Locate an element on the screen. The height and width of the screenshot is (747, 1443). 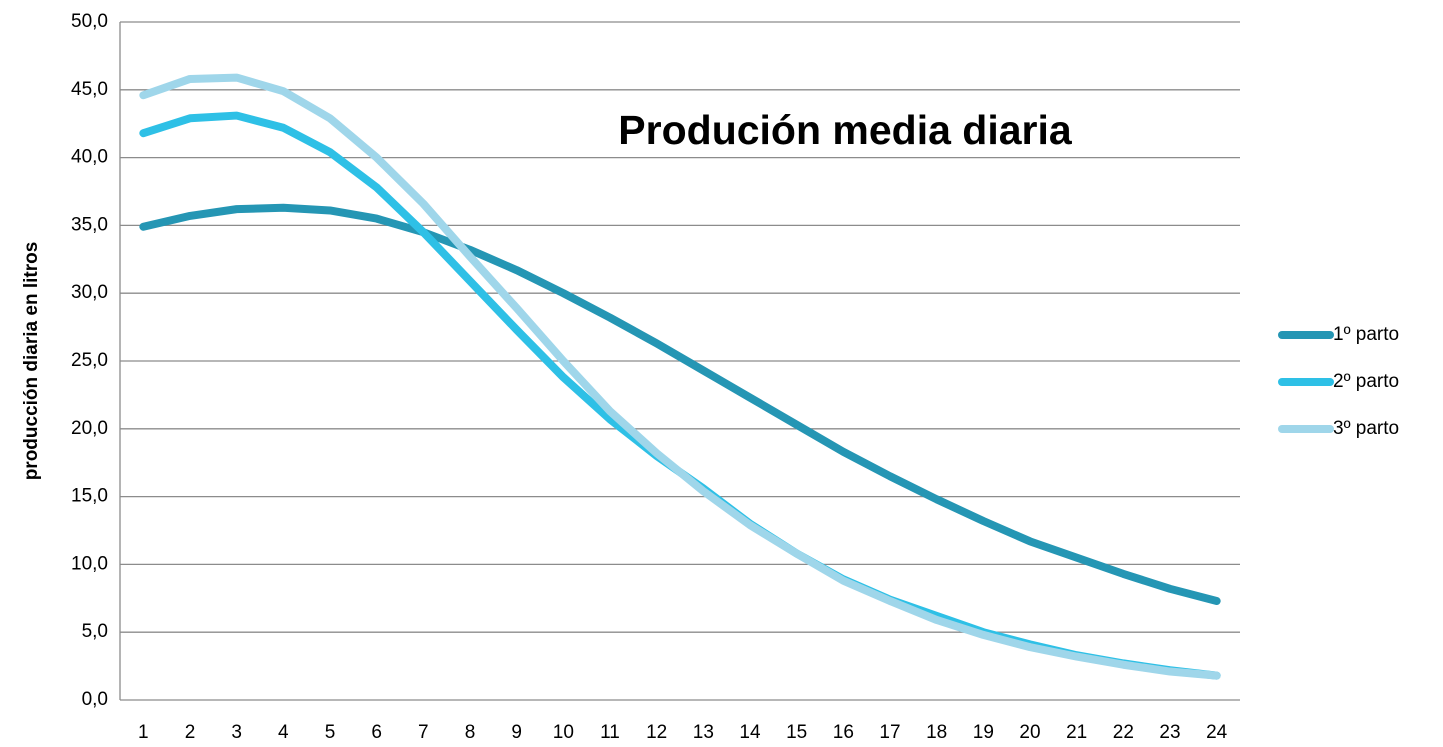
x-tick-label: 22 is located at coordinates (1123, 732).